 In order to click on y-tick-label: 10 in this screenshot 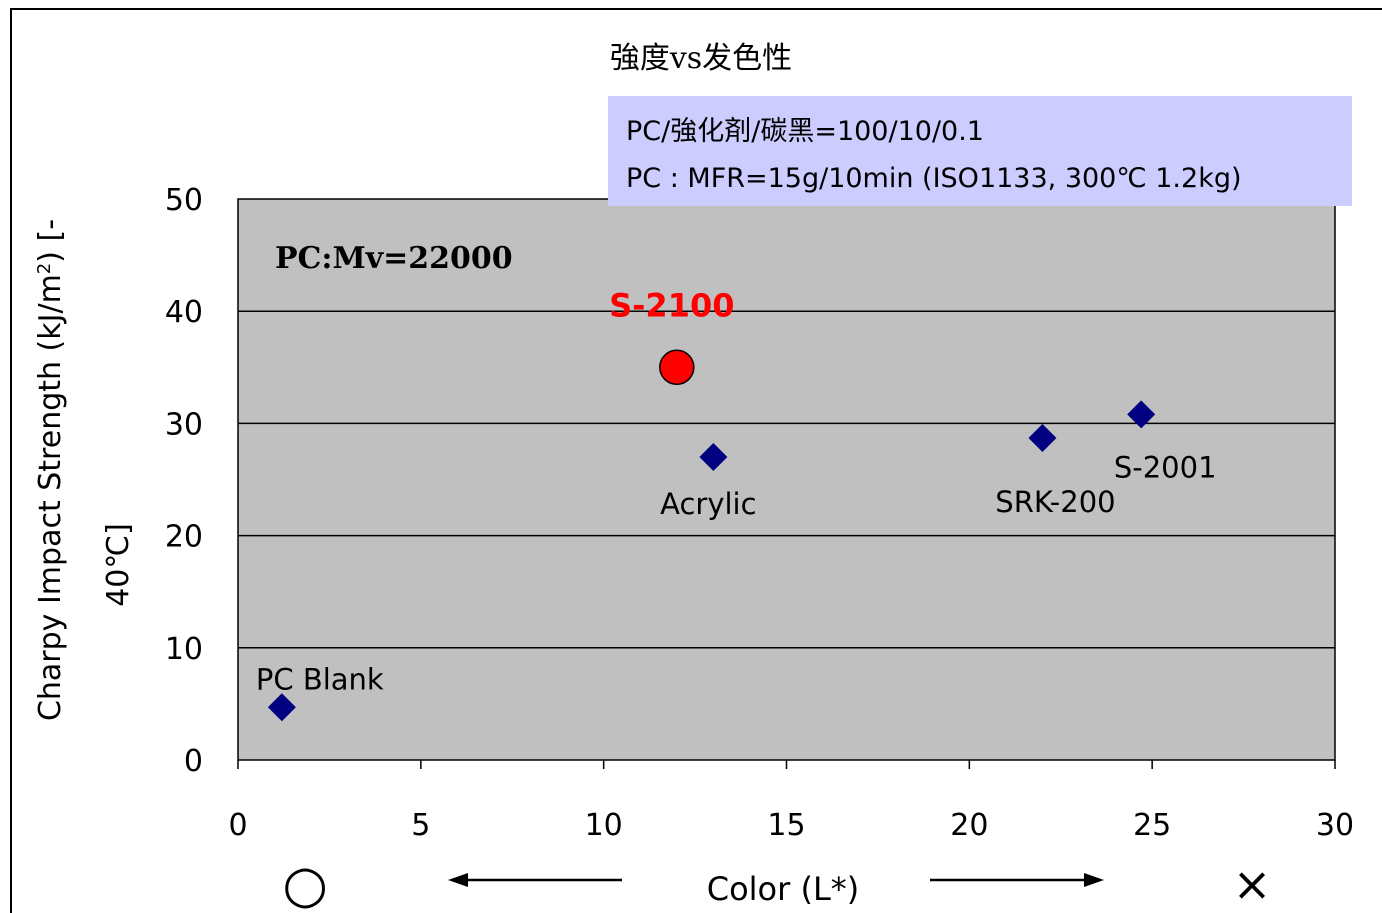, I will do `click(184, 649)`.